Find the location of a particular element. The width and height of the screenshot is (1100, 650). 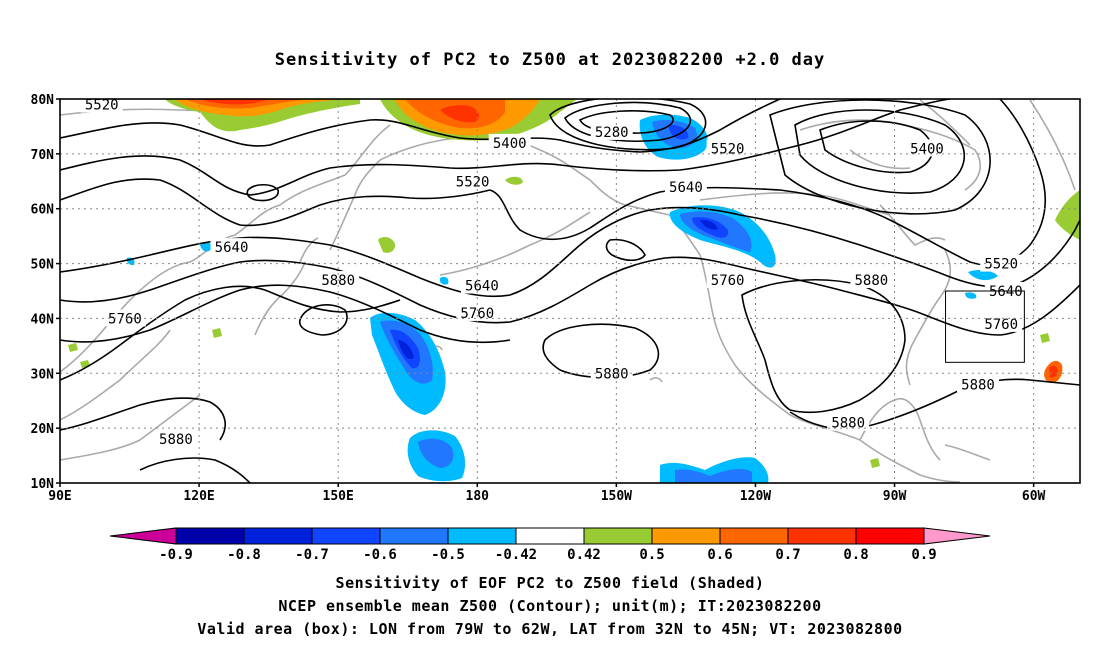

colorbar-label: -0.8 is located at coordinates (244, 555).